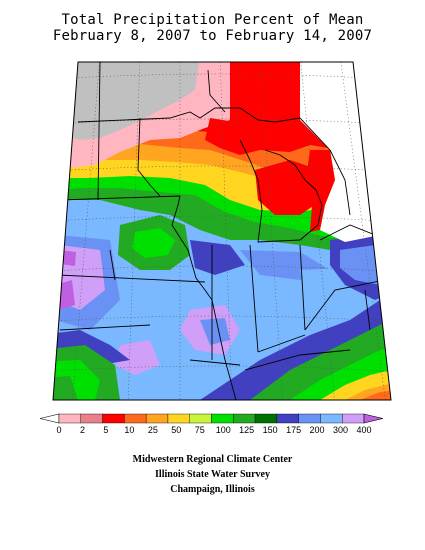 The height and width of the screenshot is (550, 425). I want to click on legend-tick-label: 10, so click(129, 430).